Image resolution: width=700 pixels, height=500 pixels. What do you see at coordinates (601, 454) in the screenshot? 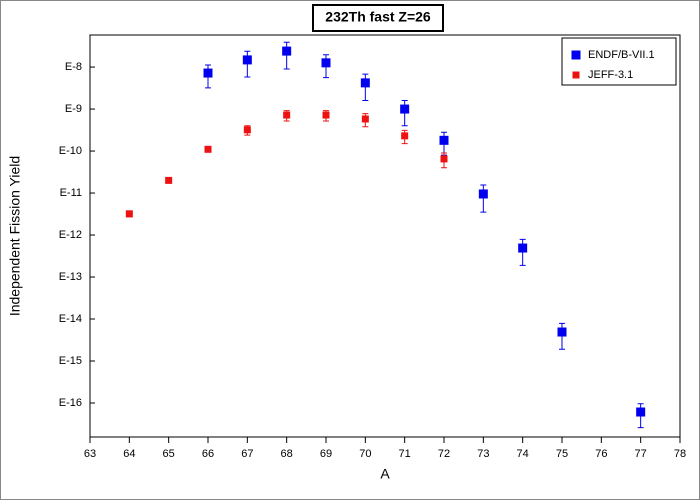
I see `x-tick-label: 76` at bounding box center [601, 454].